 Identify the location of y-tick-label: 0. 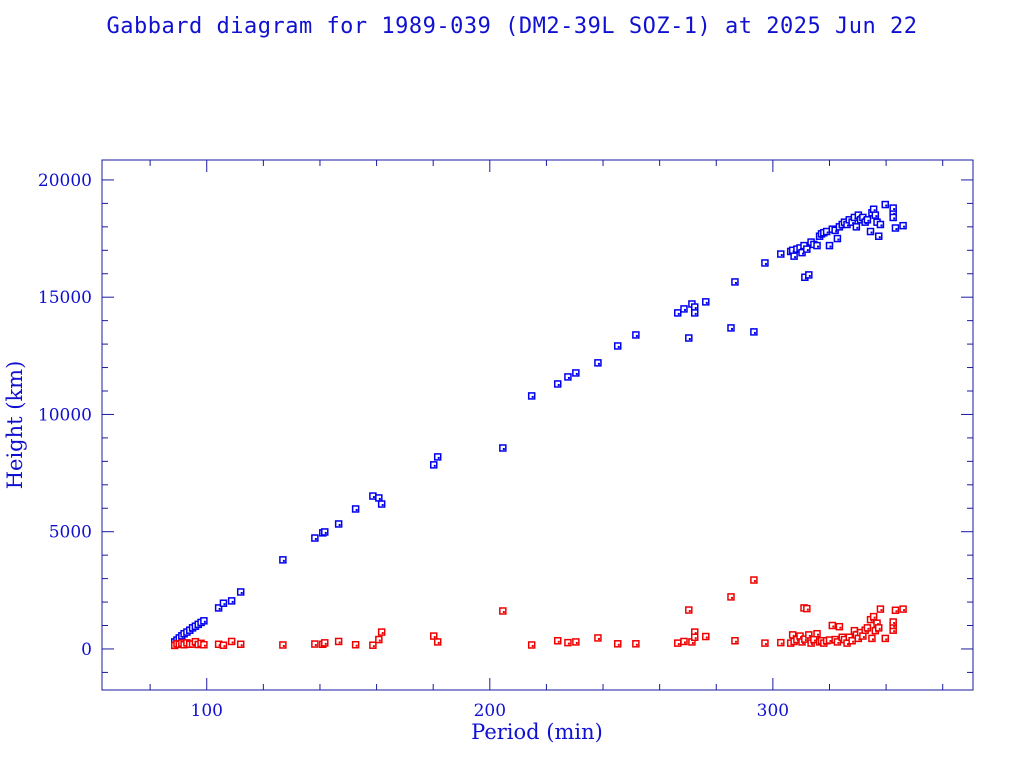
(86, 650).